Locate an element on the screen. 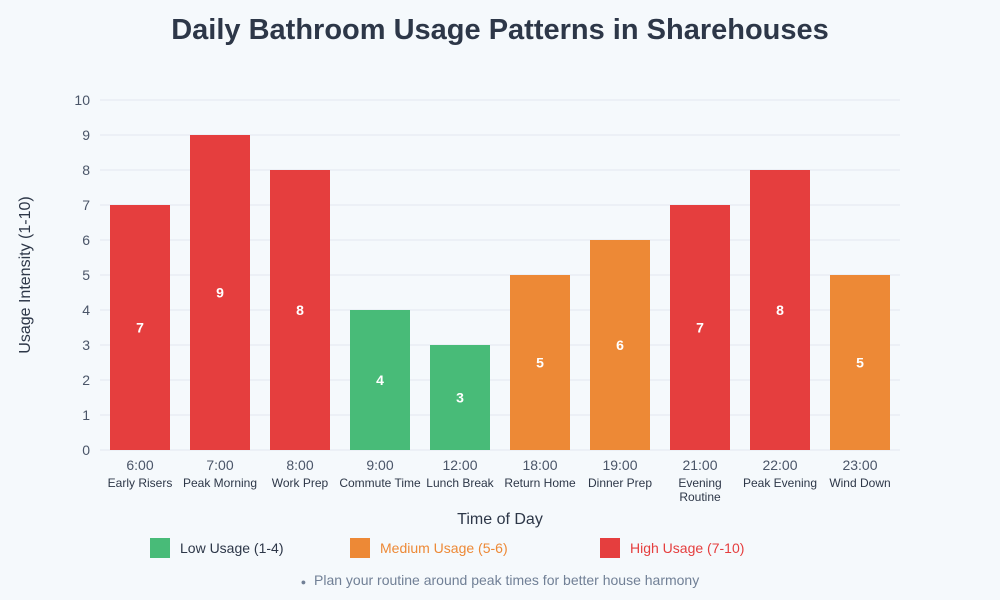 The image size is (1000, 600). x-tick-label: 21:00 is located at coordinates (699, 465).